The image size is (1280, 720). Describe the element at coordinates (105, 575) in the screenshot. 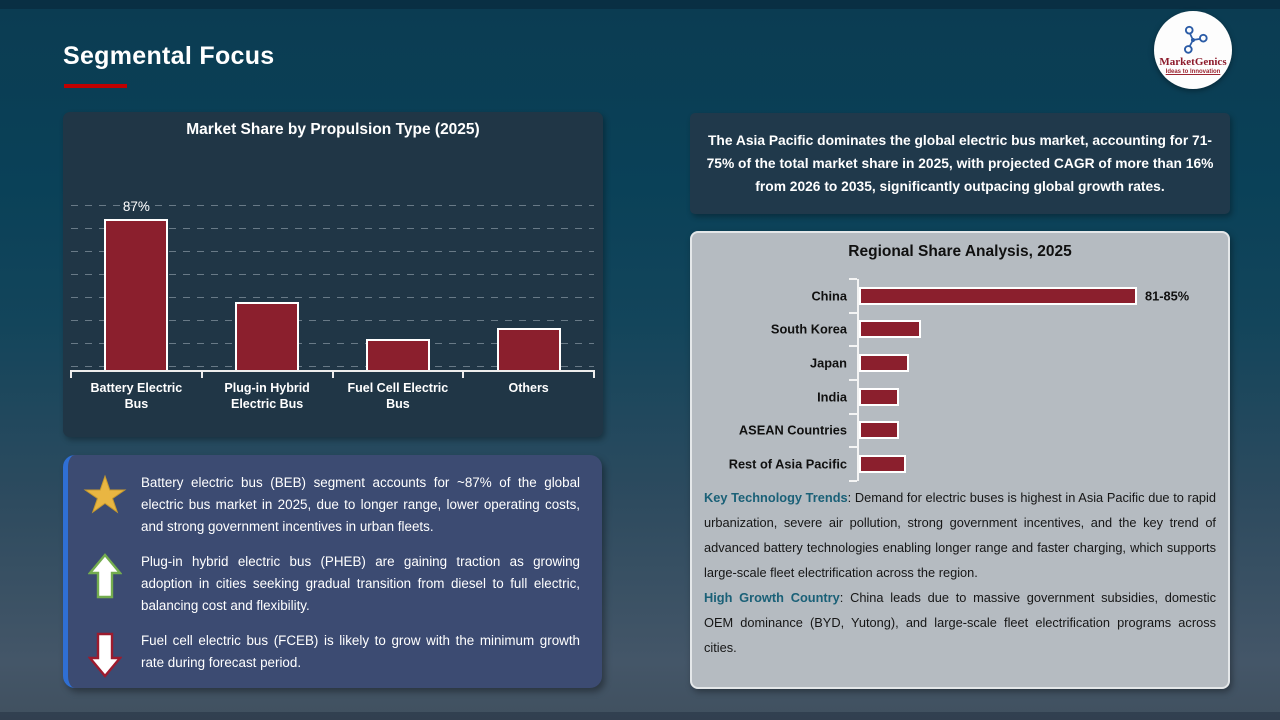

I see `up-arrow-icon` at that location.